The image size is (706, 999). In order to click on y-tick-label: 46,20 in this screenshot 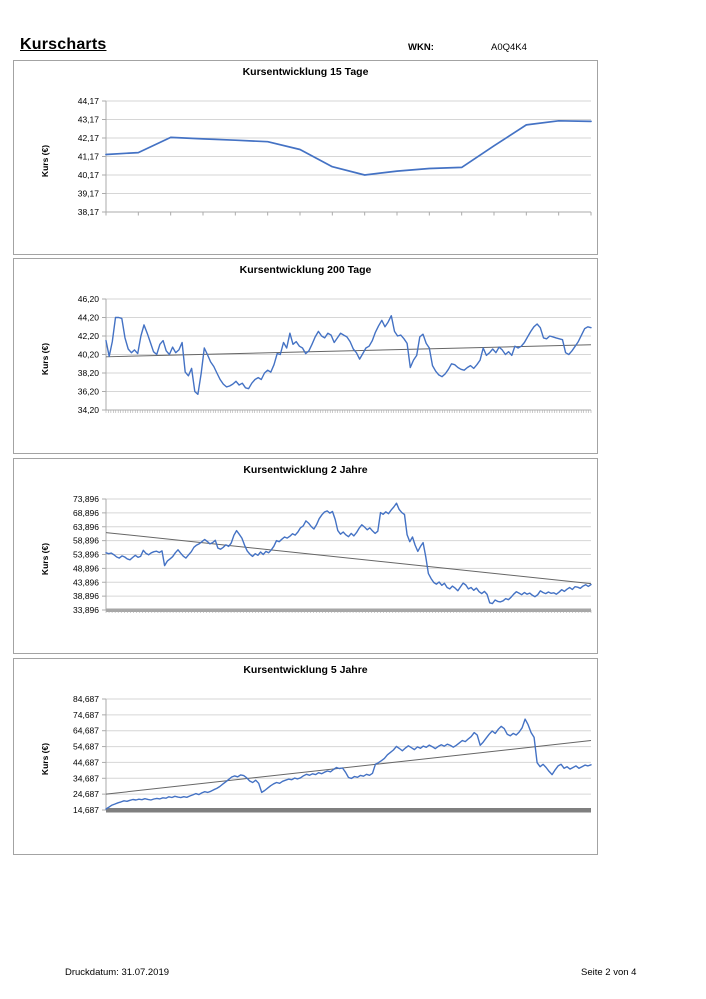, I will do `click(89, 299)`.